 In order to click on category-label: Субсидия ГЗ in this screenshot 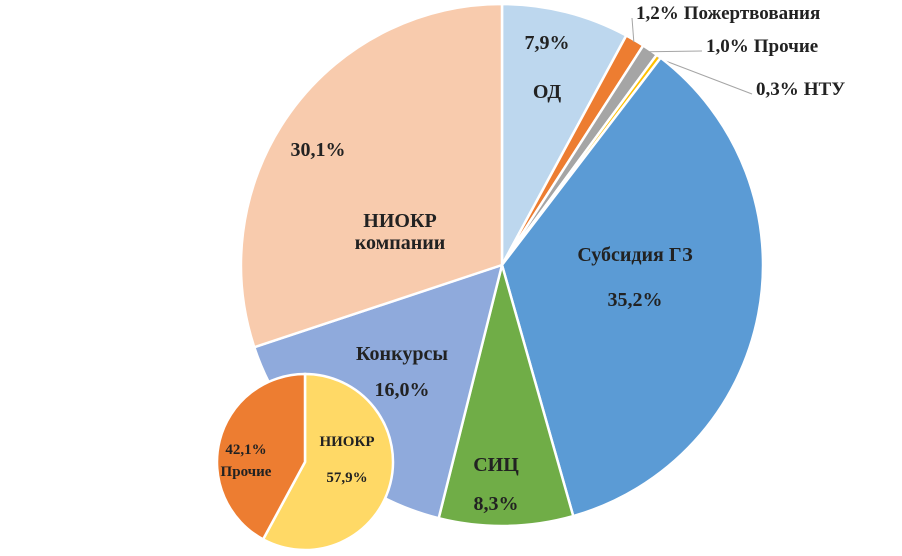, I will do `click(635, 255)`.